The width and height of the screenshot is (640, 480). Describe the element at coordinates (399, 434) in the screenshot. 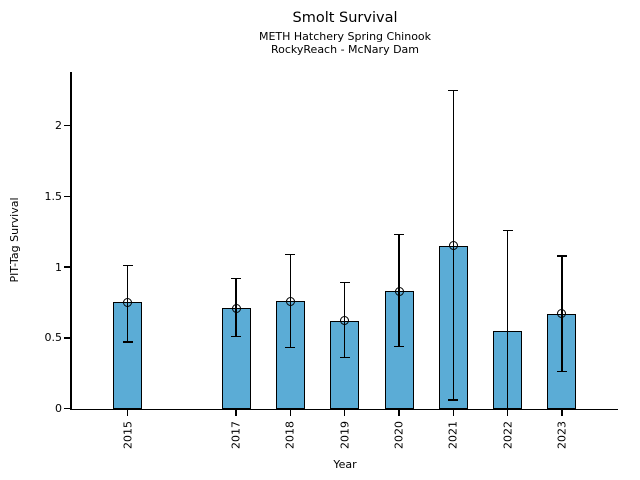

I see `x-tick-label: 2020` at that location.